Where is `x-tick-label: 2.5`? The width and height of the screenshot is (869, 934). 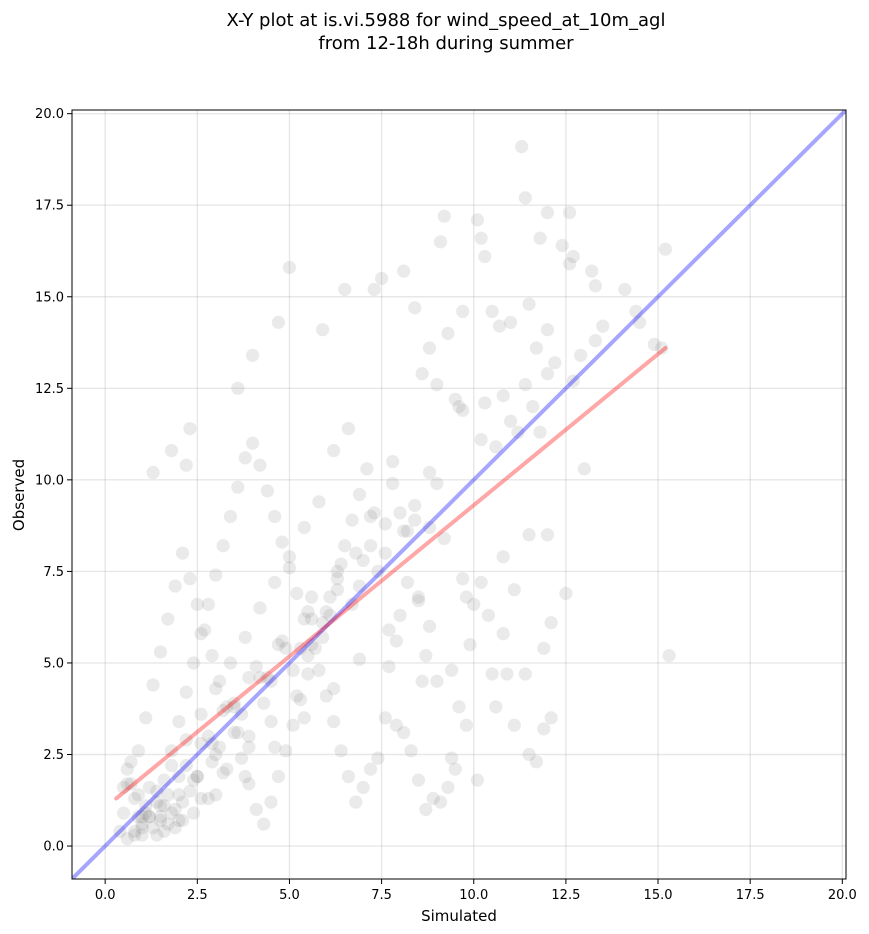
x-tick-label: 2.5 is located at coordinates (197, 895).